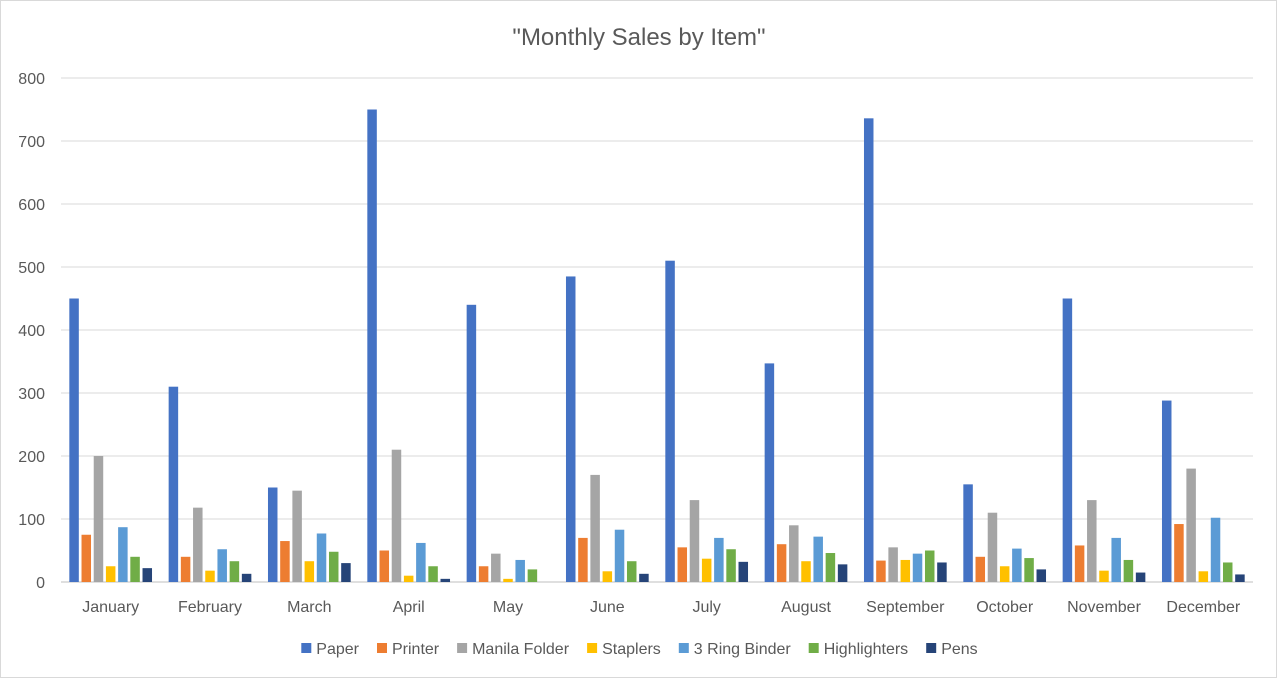 The width and height of the screenshot is (1277, 679). I want to click on chart-title: "Monthly Sales by Item", so click(638, 37).